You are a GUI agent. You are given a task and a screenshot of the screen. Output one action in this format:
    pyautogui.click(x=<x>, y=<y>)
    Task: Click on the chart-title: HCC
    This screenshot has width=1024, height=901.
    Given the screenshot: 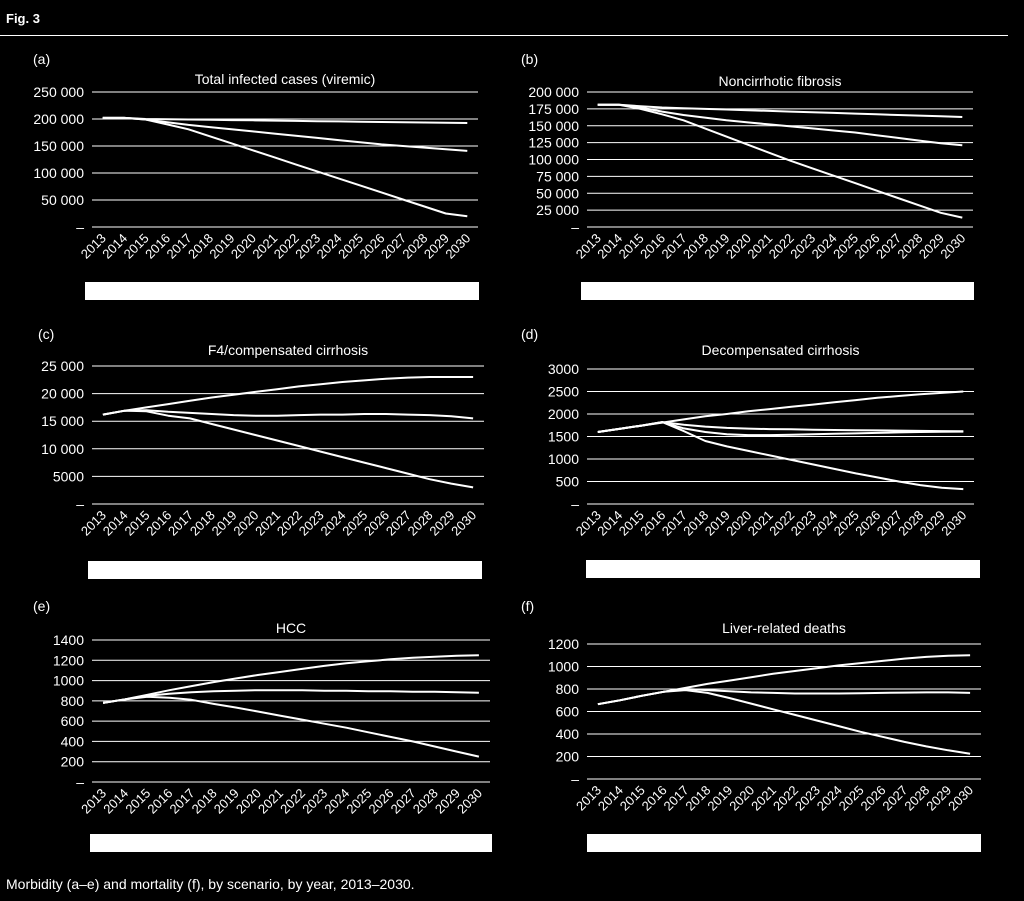 What is the action you would take?
    pyautogui.click(x=291, y=628)
    